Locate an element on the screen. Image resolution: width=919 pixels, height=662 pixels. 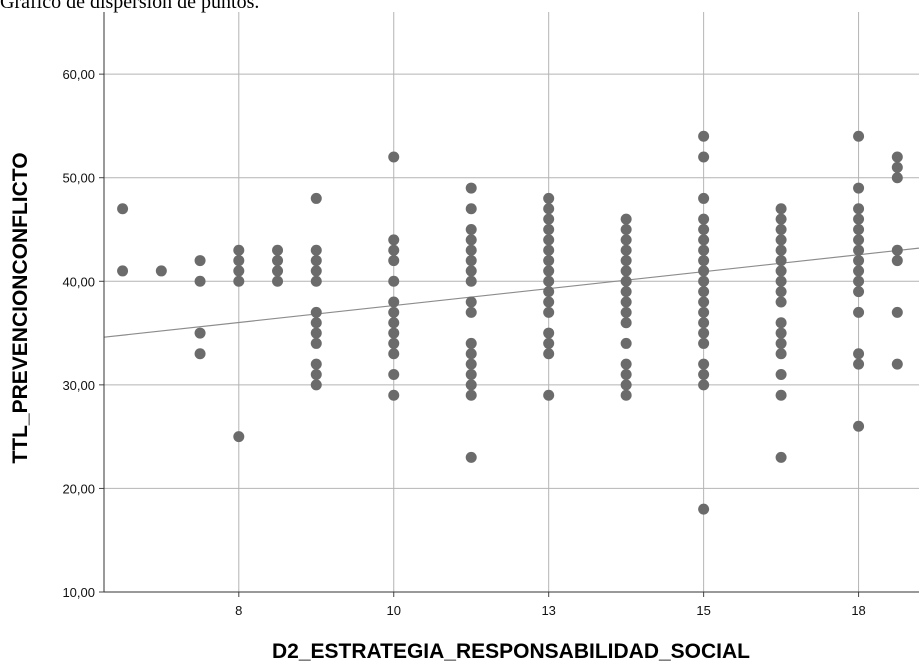
x-tick-label: 13 is located at coordinates (548, 610).